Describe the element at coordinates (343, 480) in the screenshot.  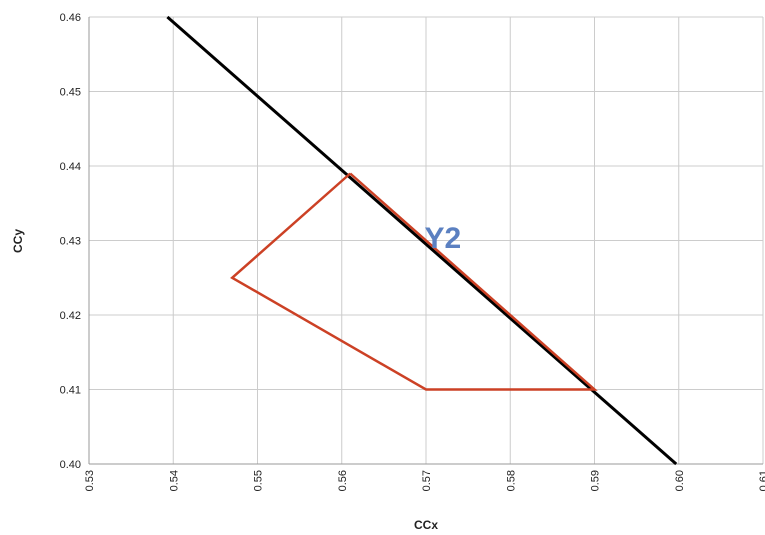
I see `x-tick-label: 0.56` at that location.